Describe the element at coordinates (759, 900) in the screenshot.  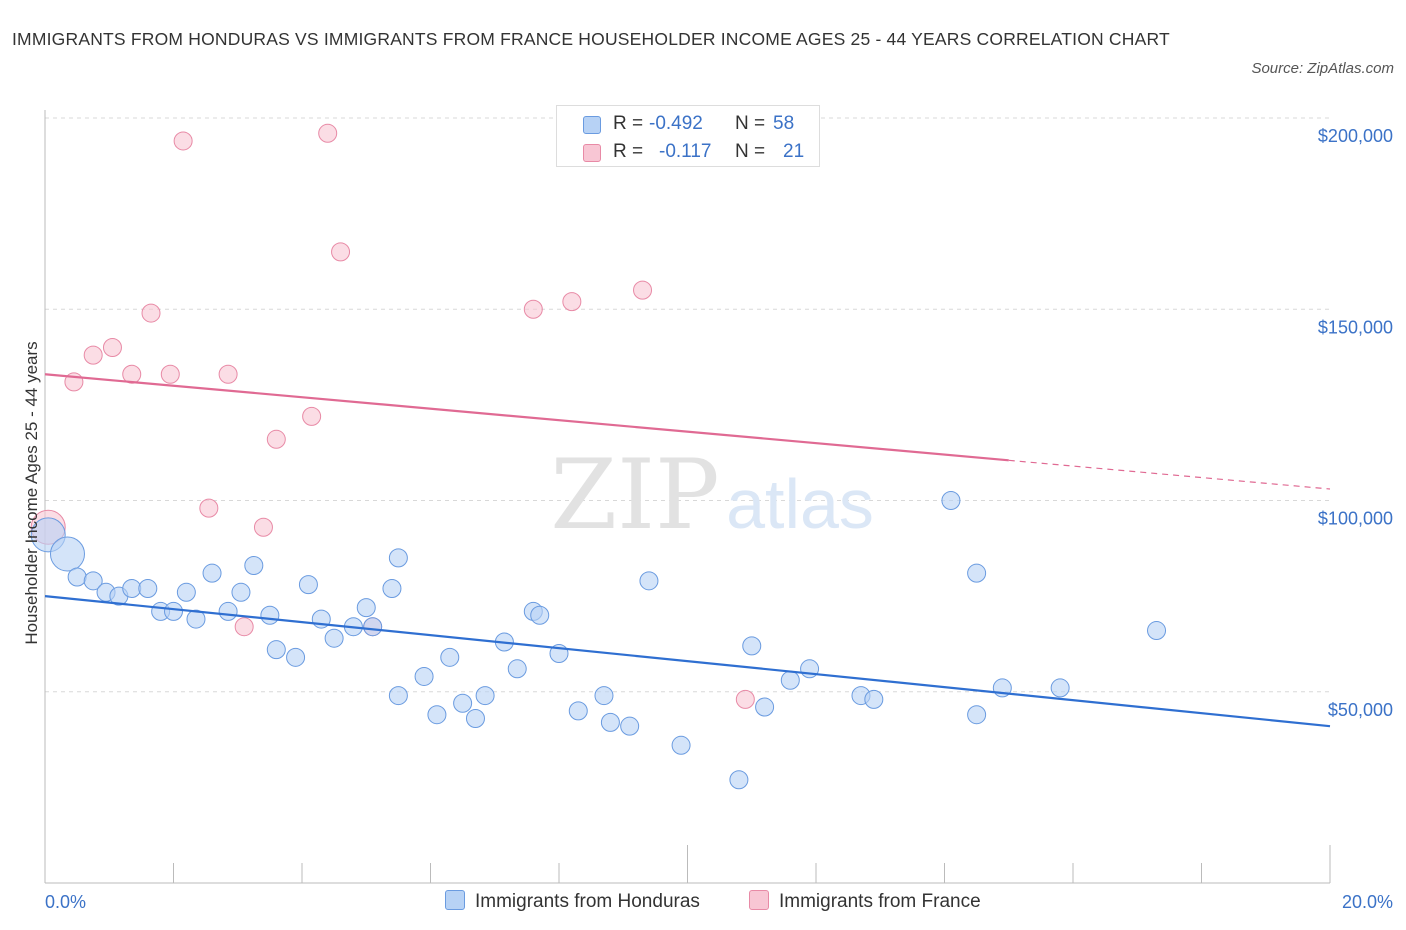
I see `bottom-legend-swatch-france` at that location.